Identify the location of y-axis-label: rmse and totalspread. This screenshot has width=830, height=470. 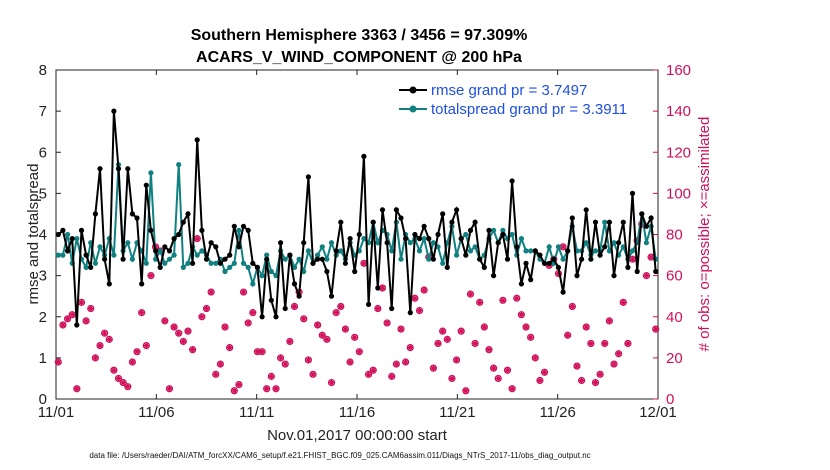
(33, 234).